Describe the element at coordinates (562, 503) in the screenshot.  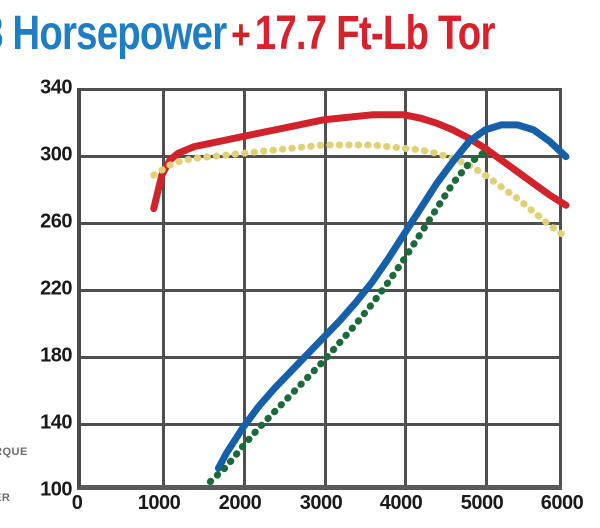
I see `x-tick-6000: 6000` at that location.